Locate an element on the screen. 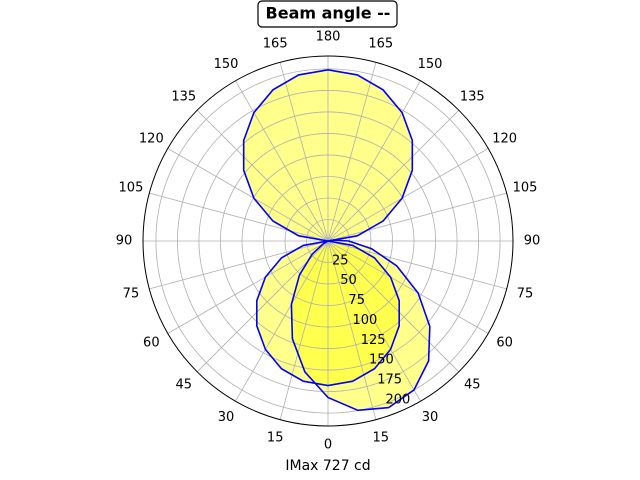 The image size is (640, 480). r-tick-label: 125 is located at coordinates (373, 340).